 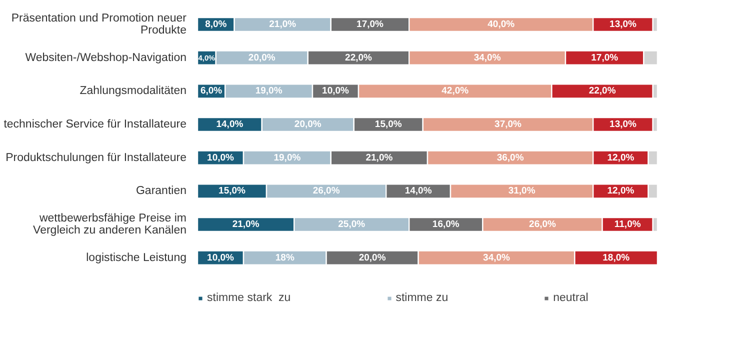 I want to click on data-label: 36,0%, so click(x=510, y=158).